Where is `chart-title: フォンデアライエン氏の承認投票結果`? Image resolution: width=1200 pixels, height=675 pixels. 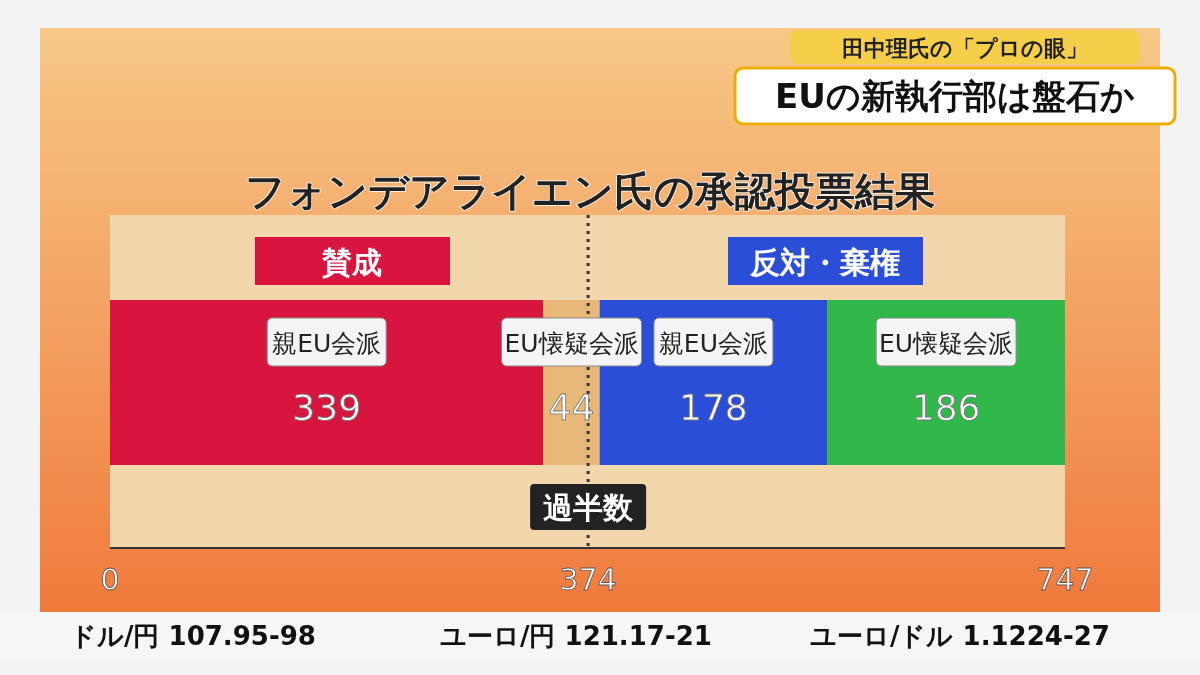
chart-title: フォンデアライエン氏の承認投票結果 is located at coordinates (590, 191).